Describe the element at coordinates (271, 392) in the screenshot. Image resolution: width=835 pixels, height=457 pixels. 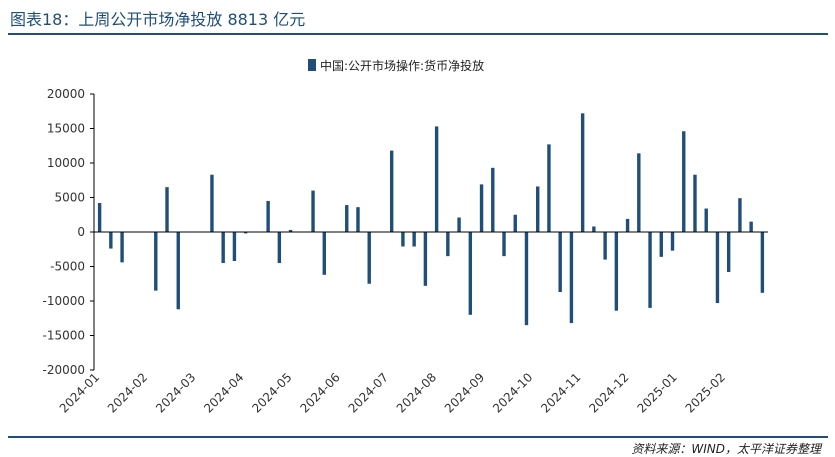
I see `x-tick-label: 2024-05` at that location.